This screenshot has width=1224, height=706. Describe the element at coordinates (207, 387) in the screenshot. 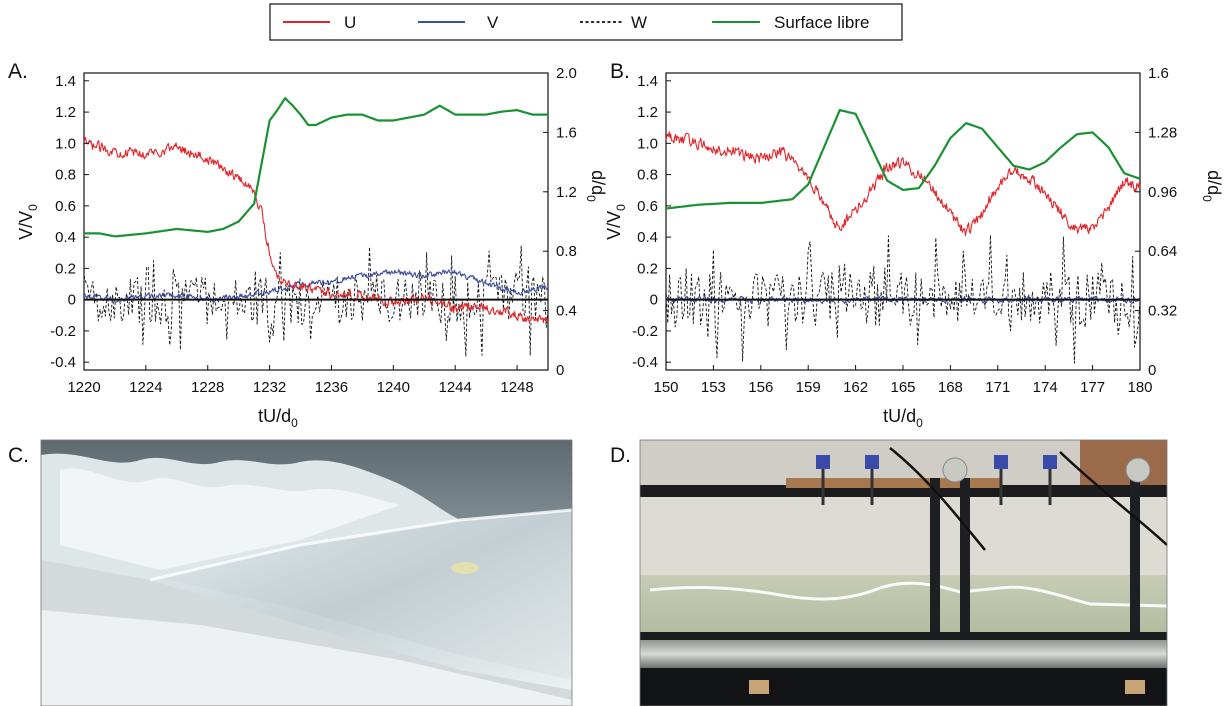

I see `chart-a-xtick-label: 1228` at that location.